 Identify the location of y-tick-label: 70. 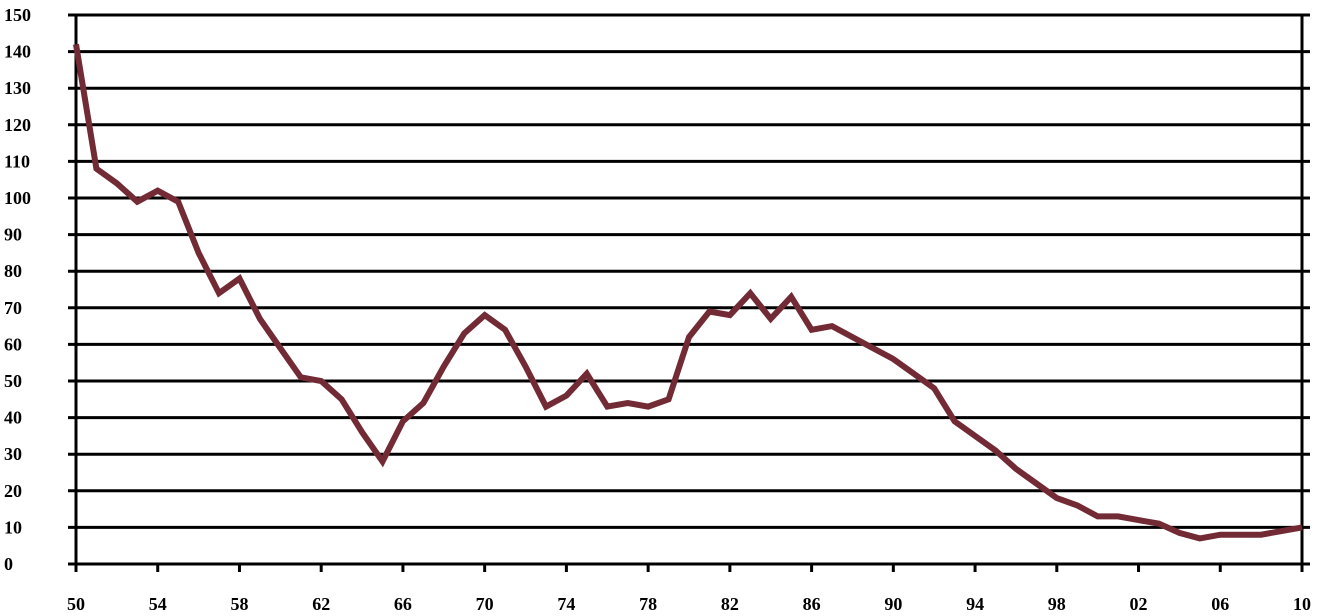
(13, 308).